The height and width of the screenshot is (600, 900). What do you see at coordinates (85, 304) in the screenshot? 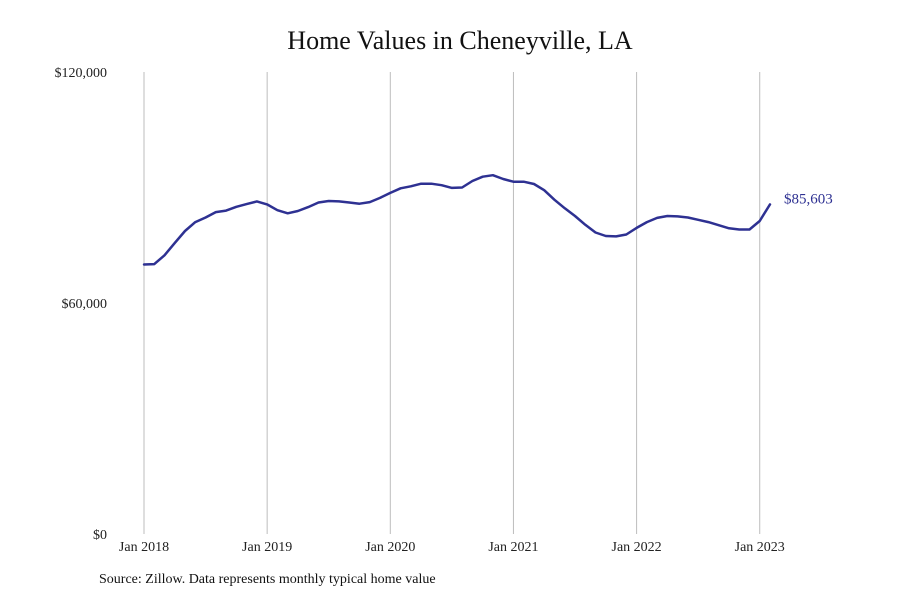
I see `y-tick-label: $60,000` at bounding box center [85, 304].